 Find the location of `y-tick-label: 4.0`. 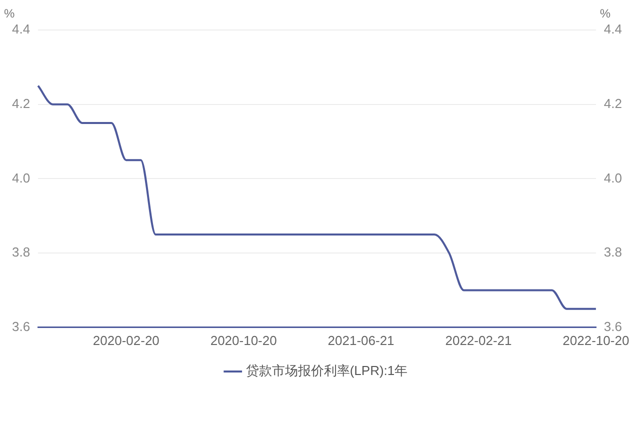

y-tick-label: 4.0 is located at coordinates (21, 178).